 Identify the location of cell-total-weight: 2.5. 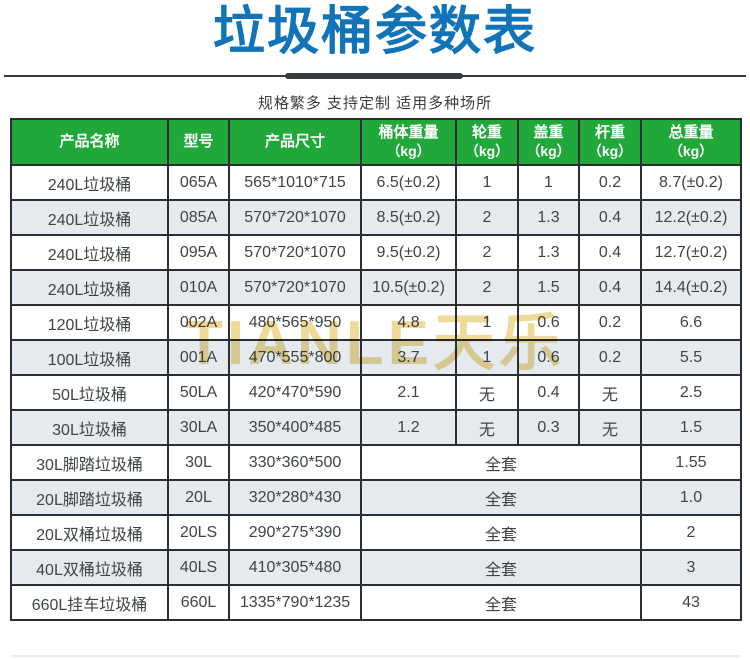
(691, 392).